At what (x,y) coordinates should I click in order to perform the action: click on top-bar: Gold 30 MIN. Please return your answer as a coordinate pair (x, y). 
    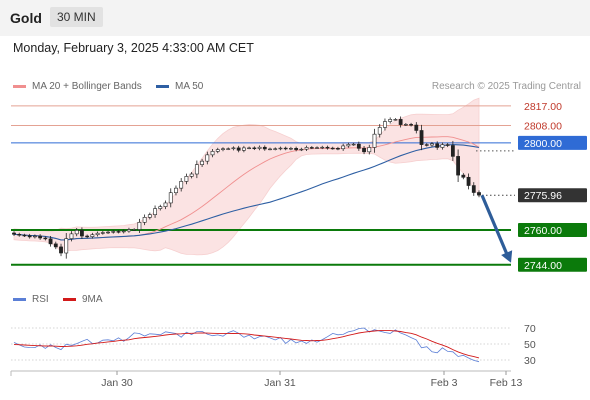
    Looking at the image, I should click on (295, 18).